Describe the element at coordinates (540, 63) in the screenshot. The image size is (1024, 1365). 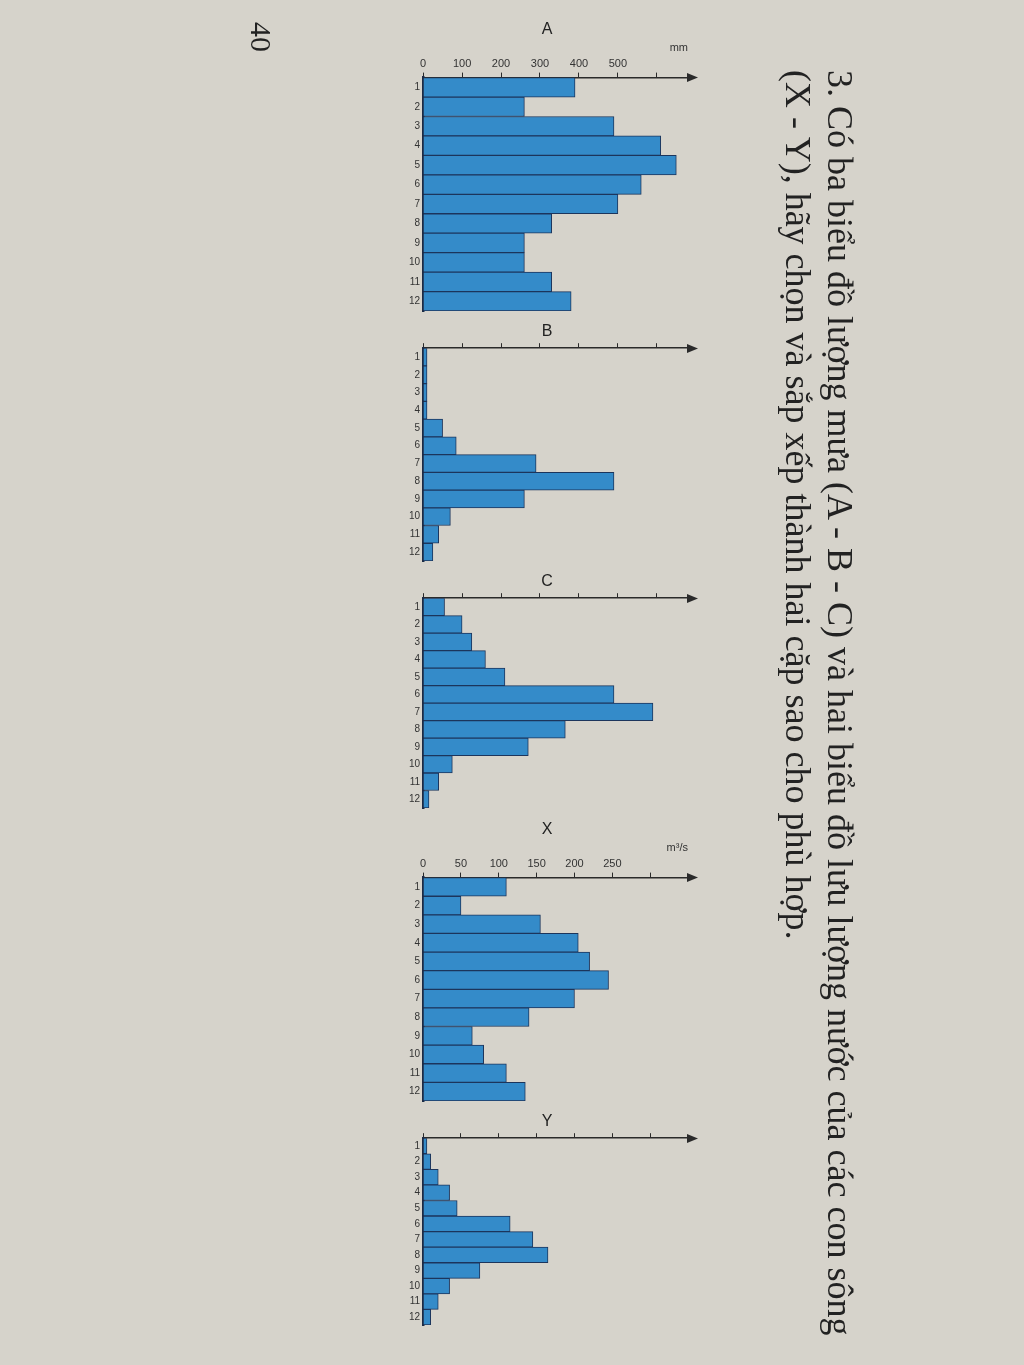
I see `x-tick-label: 300` at that location.